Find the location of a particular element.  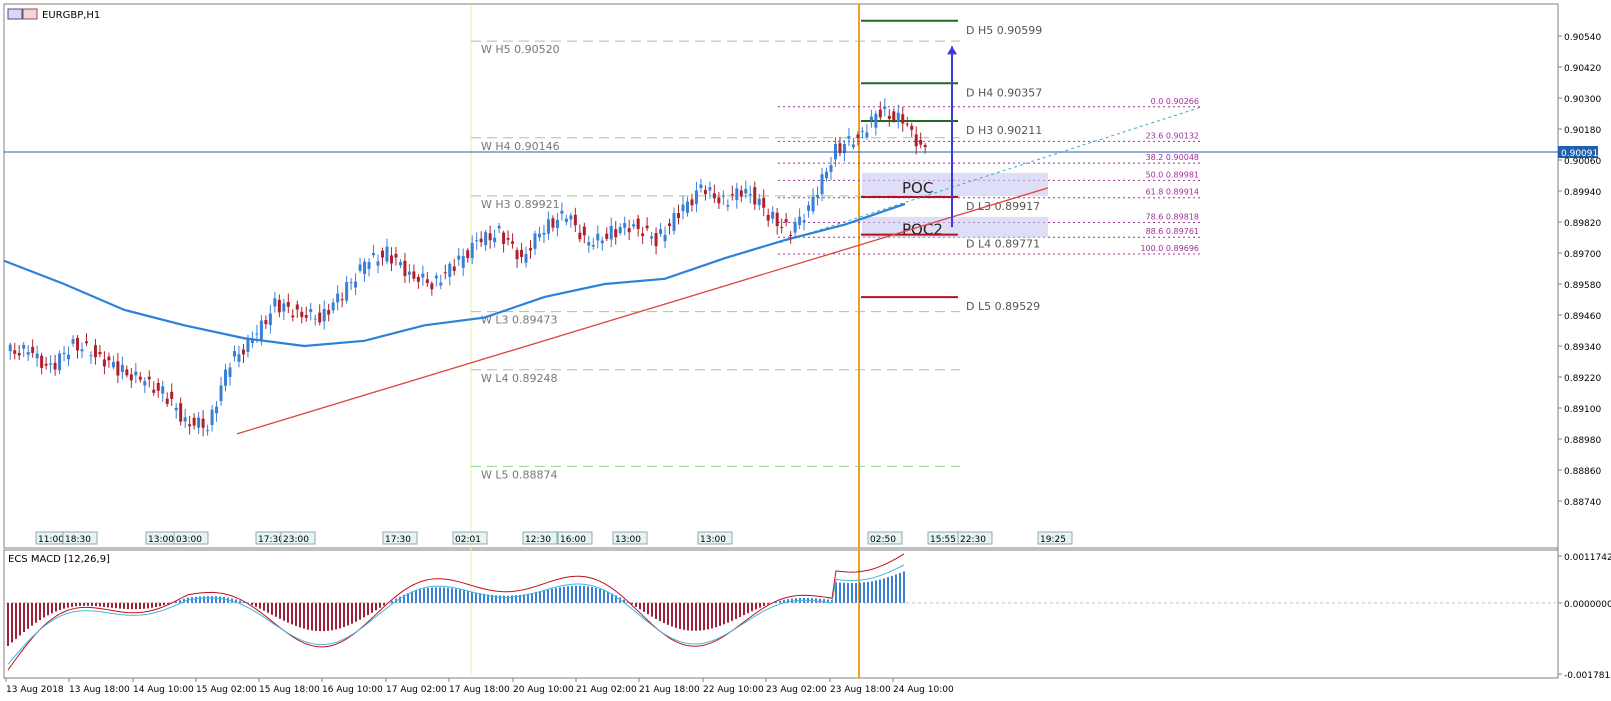

chart-window-icon is located at coordinates (15, 14).